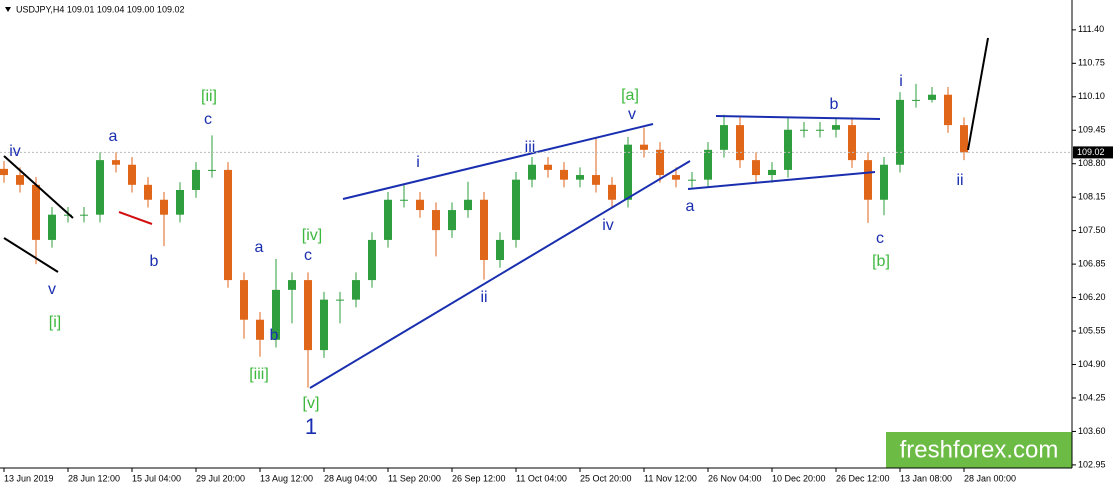 The width and height of the screenshot is (1115, 489). What do you see at coordinates (1092, 297) in the screenshot?
I see `y-tick-label: 106.20` at bounding box center [1092, 297].